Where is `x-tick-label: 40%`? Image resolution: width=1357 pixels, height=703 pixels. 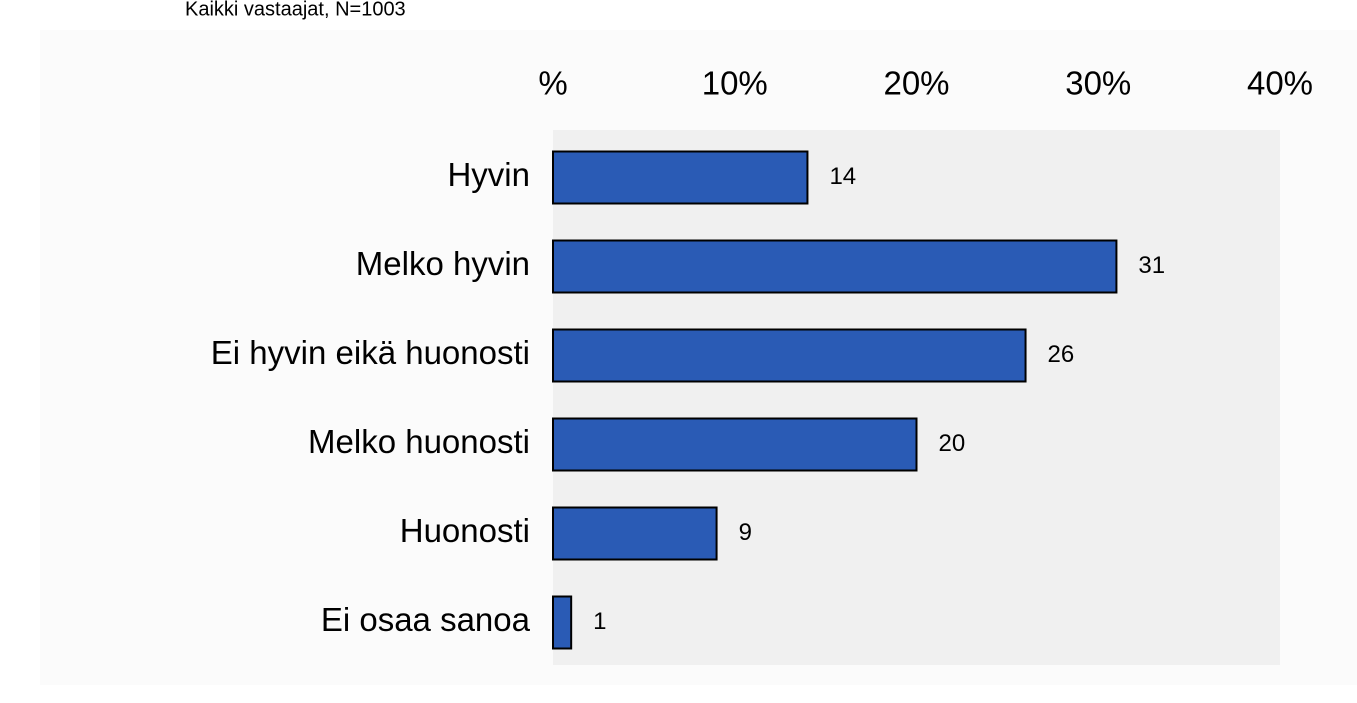
x-tick-label: 40% is located at coordinates (1280, 83).